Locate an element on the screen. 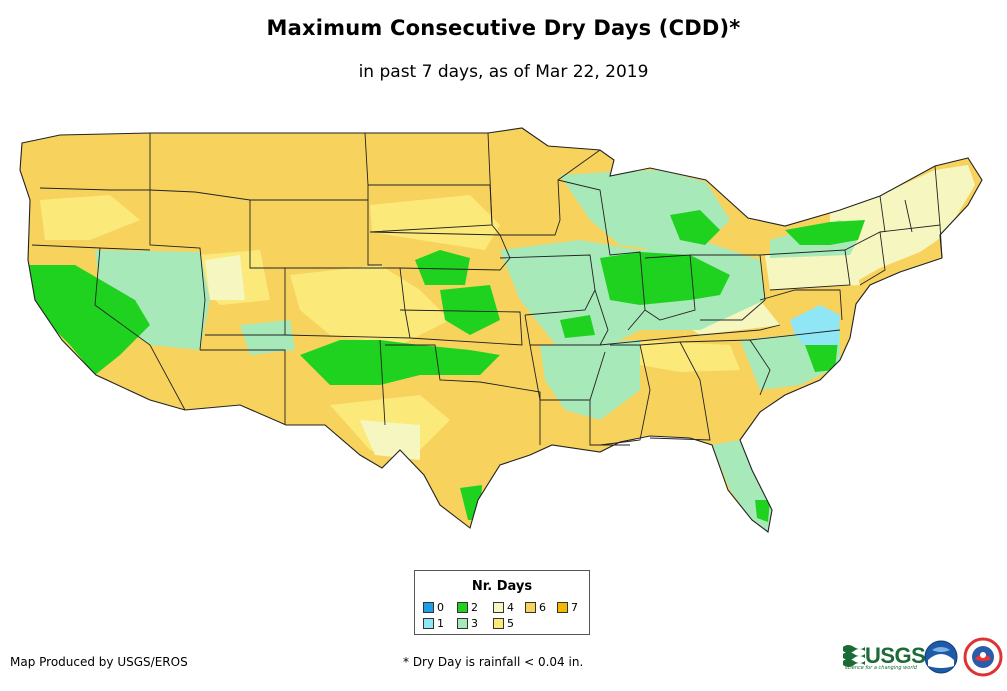 This screenshot has width=1007, height=691. region-2days-illinois-indiana is located at coordinates (665, 278).